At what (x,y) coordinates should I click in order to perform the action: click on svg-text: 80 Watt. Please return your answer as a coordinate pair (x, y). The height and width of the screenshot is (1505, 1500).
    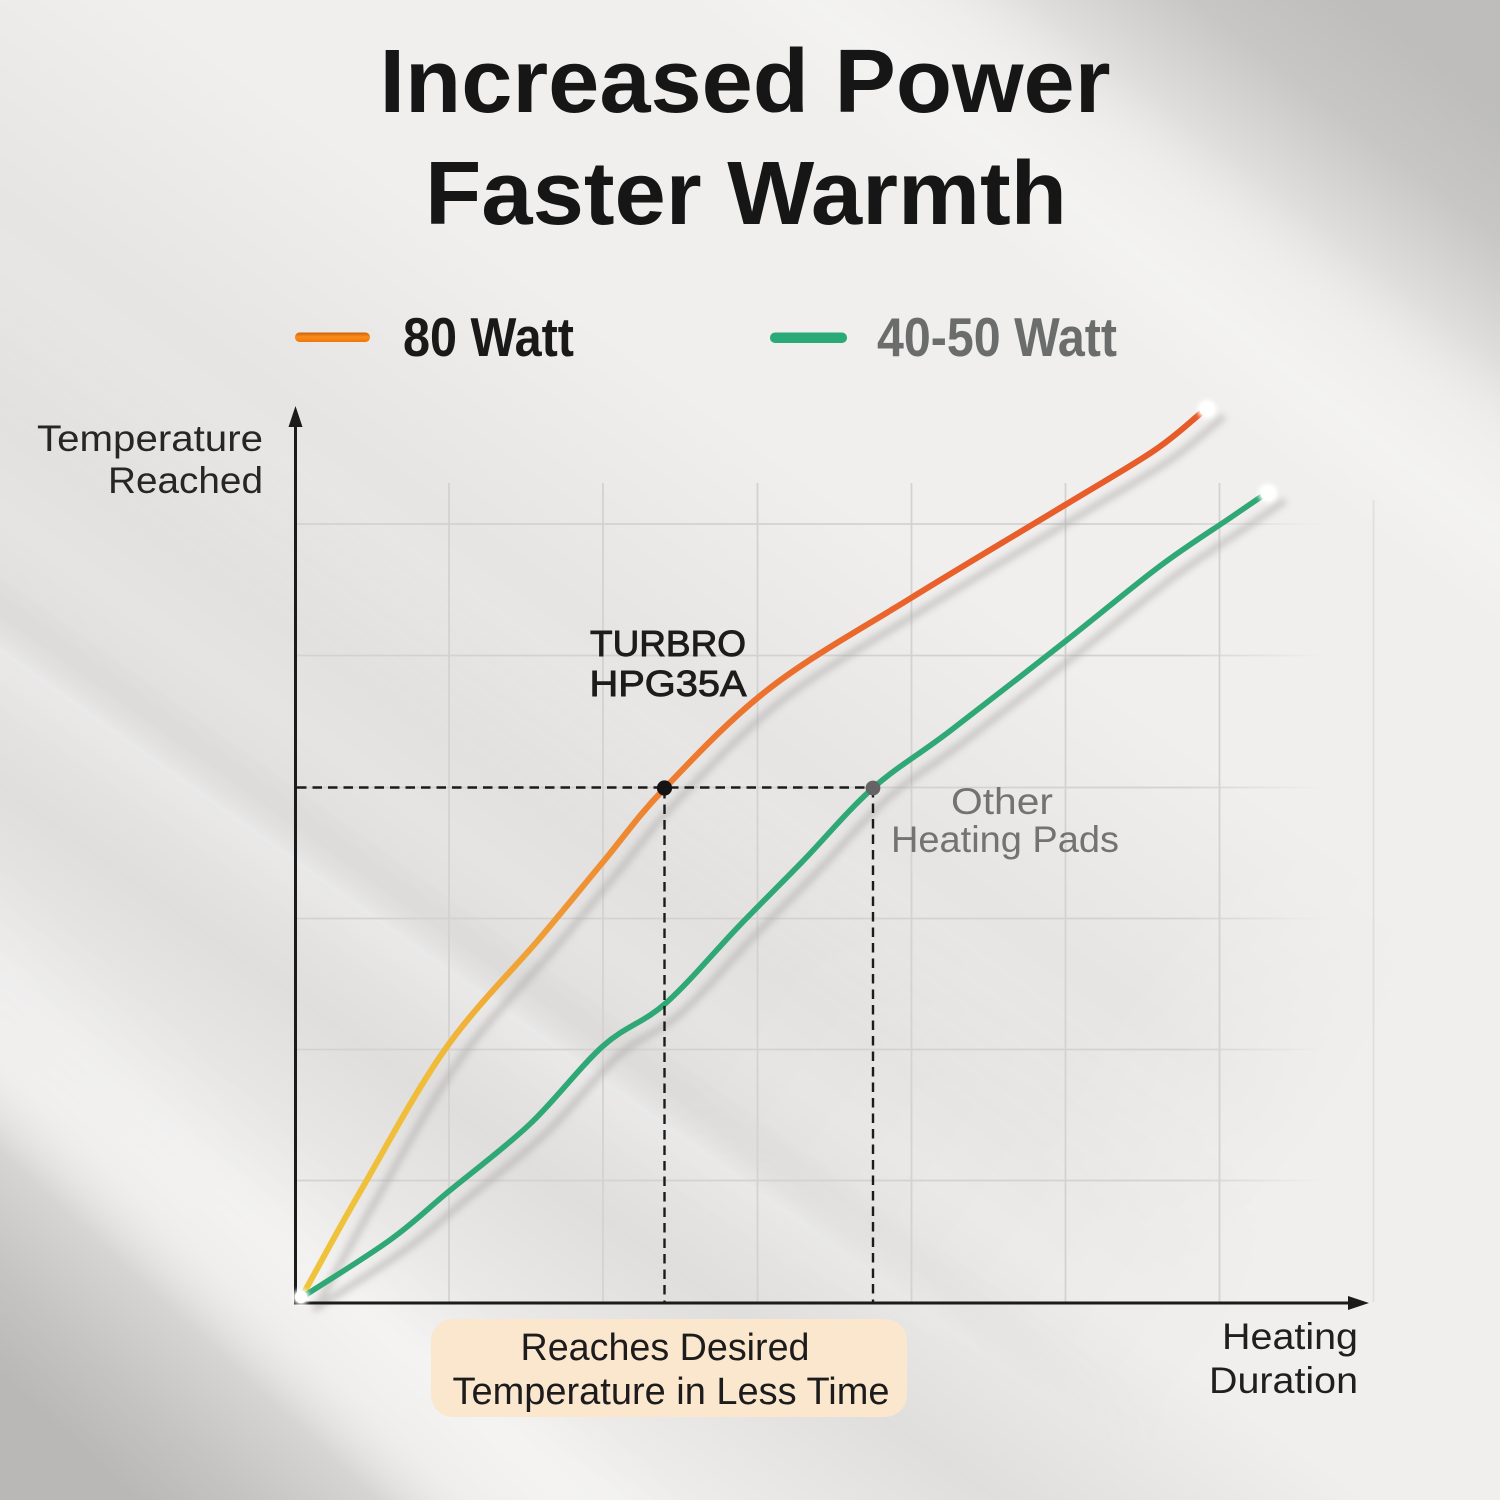
    Looking at the image, I should click on (488, 337).